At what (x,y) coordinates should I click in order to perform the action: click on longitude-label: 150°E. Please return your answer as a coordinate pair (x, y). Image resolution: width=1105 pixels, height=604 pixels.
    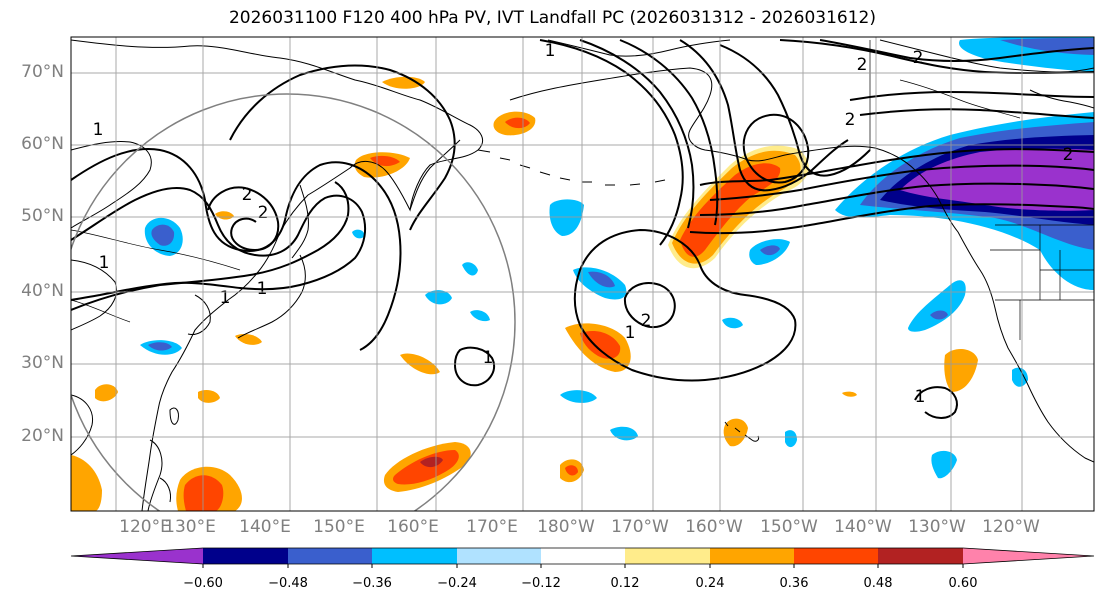
    Looking at the image, I should click on (339, 527).